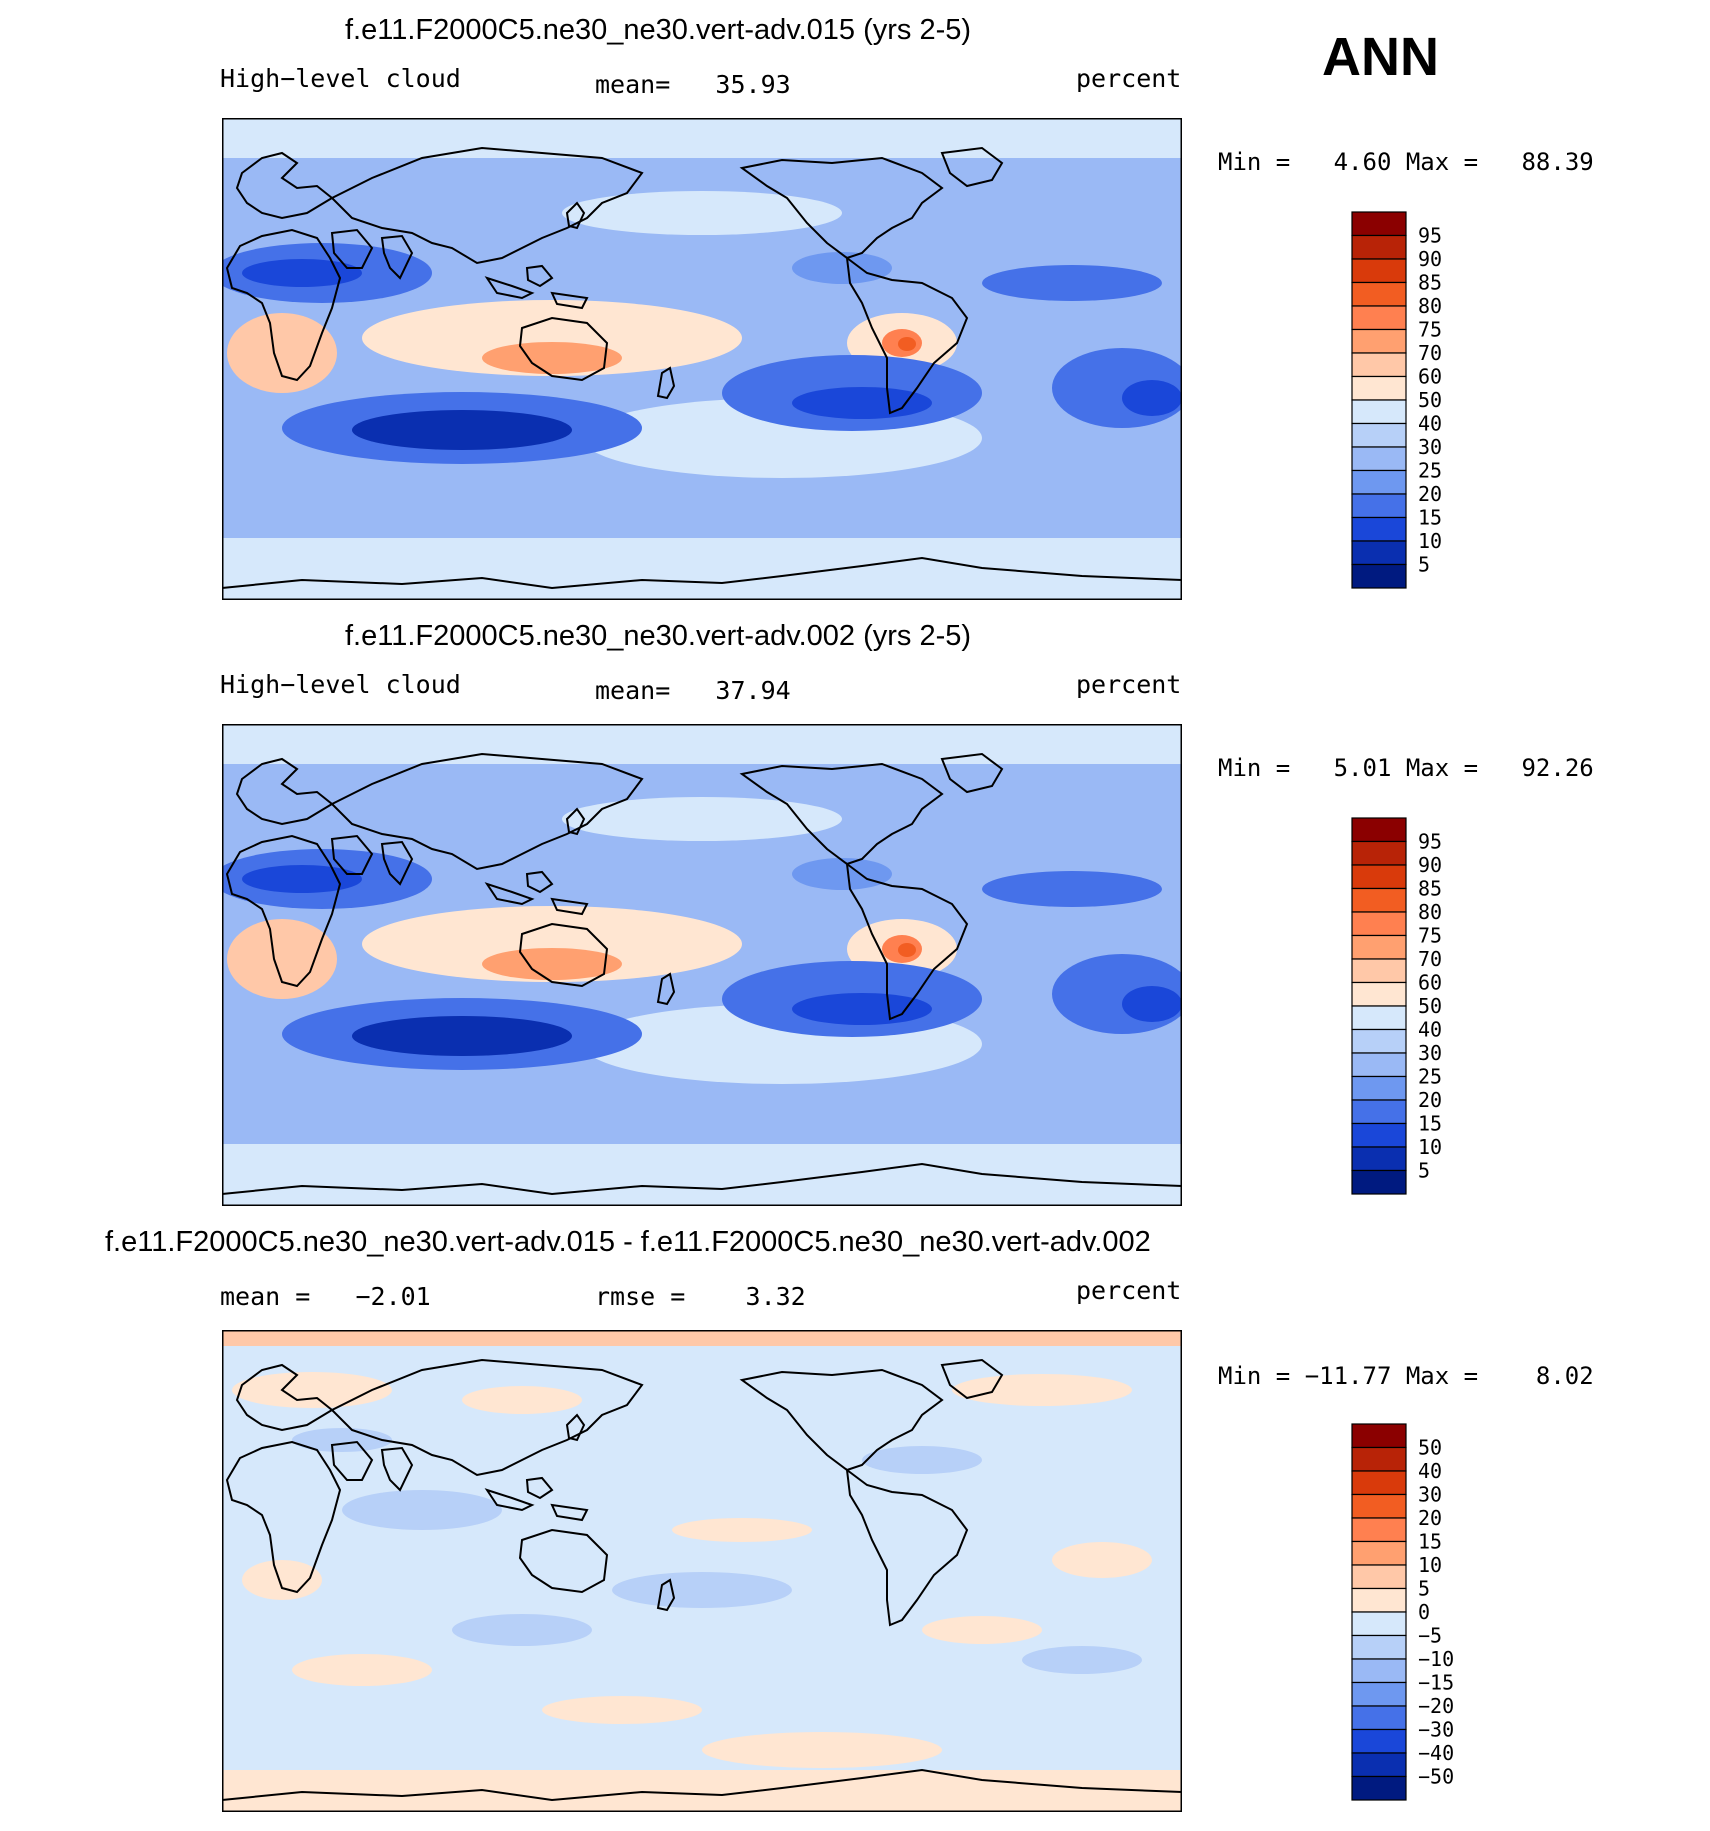 This screenshot has height=1831, width=1710. I want to click on field-label: High−level cloud, so click(340, 684).